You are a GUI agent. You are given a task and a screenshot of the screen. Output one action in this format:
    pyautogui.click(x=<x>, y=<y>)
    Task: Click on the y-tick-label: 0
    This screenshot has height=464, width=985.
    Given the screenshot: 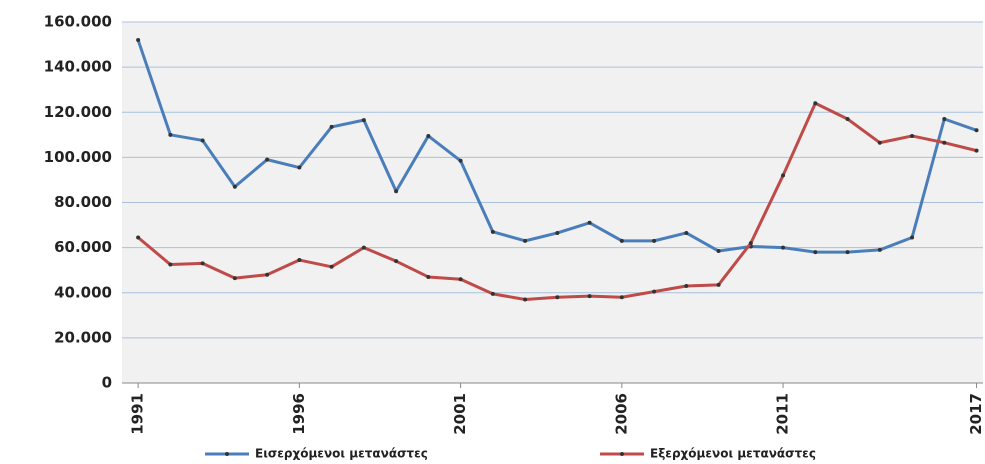 What is the action you would take?
    pyautogui.click(x=107, y=383)
    